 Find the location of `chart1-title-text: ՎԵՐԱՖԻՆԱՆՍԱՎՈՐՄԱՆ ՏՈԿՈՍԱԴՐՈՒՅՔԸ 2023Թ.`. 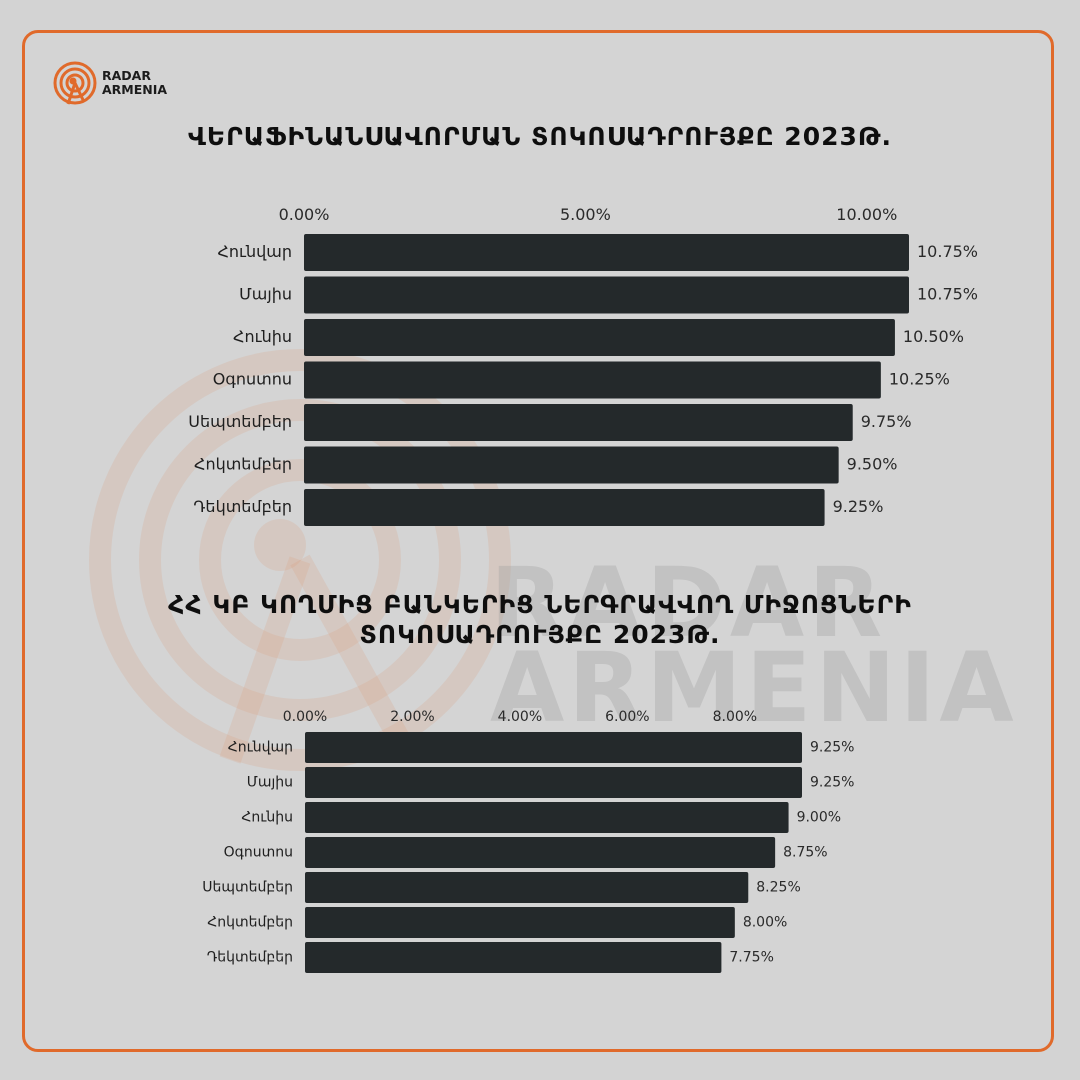

chart1-title-text: ՎԵՐԱՖԻՆԱՆՍԱՎՈՐՄԱՆ ՏՈԿՈՍԱԴՐՈՒՅՔԸ 2023Թ. is located at coordinates (540, 136).